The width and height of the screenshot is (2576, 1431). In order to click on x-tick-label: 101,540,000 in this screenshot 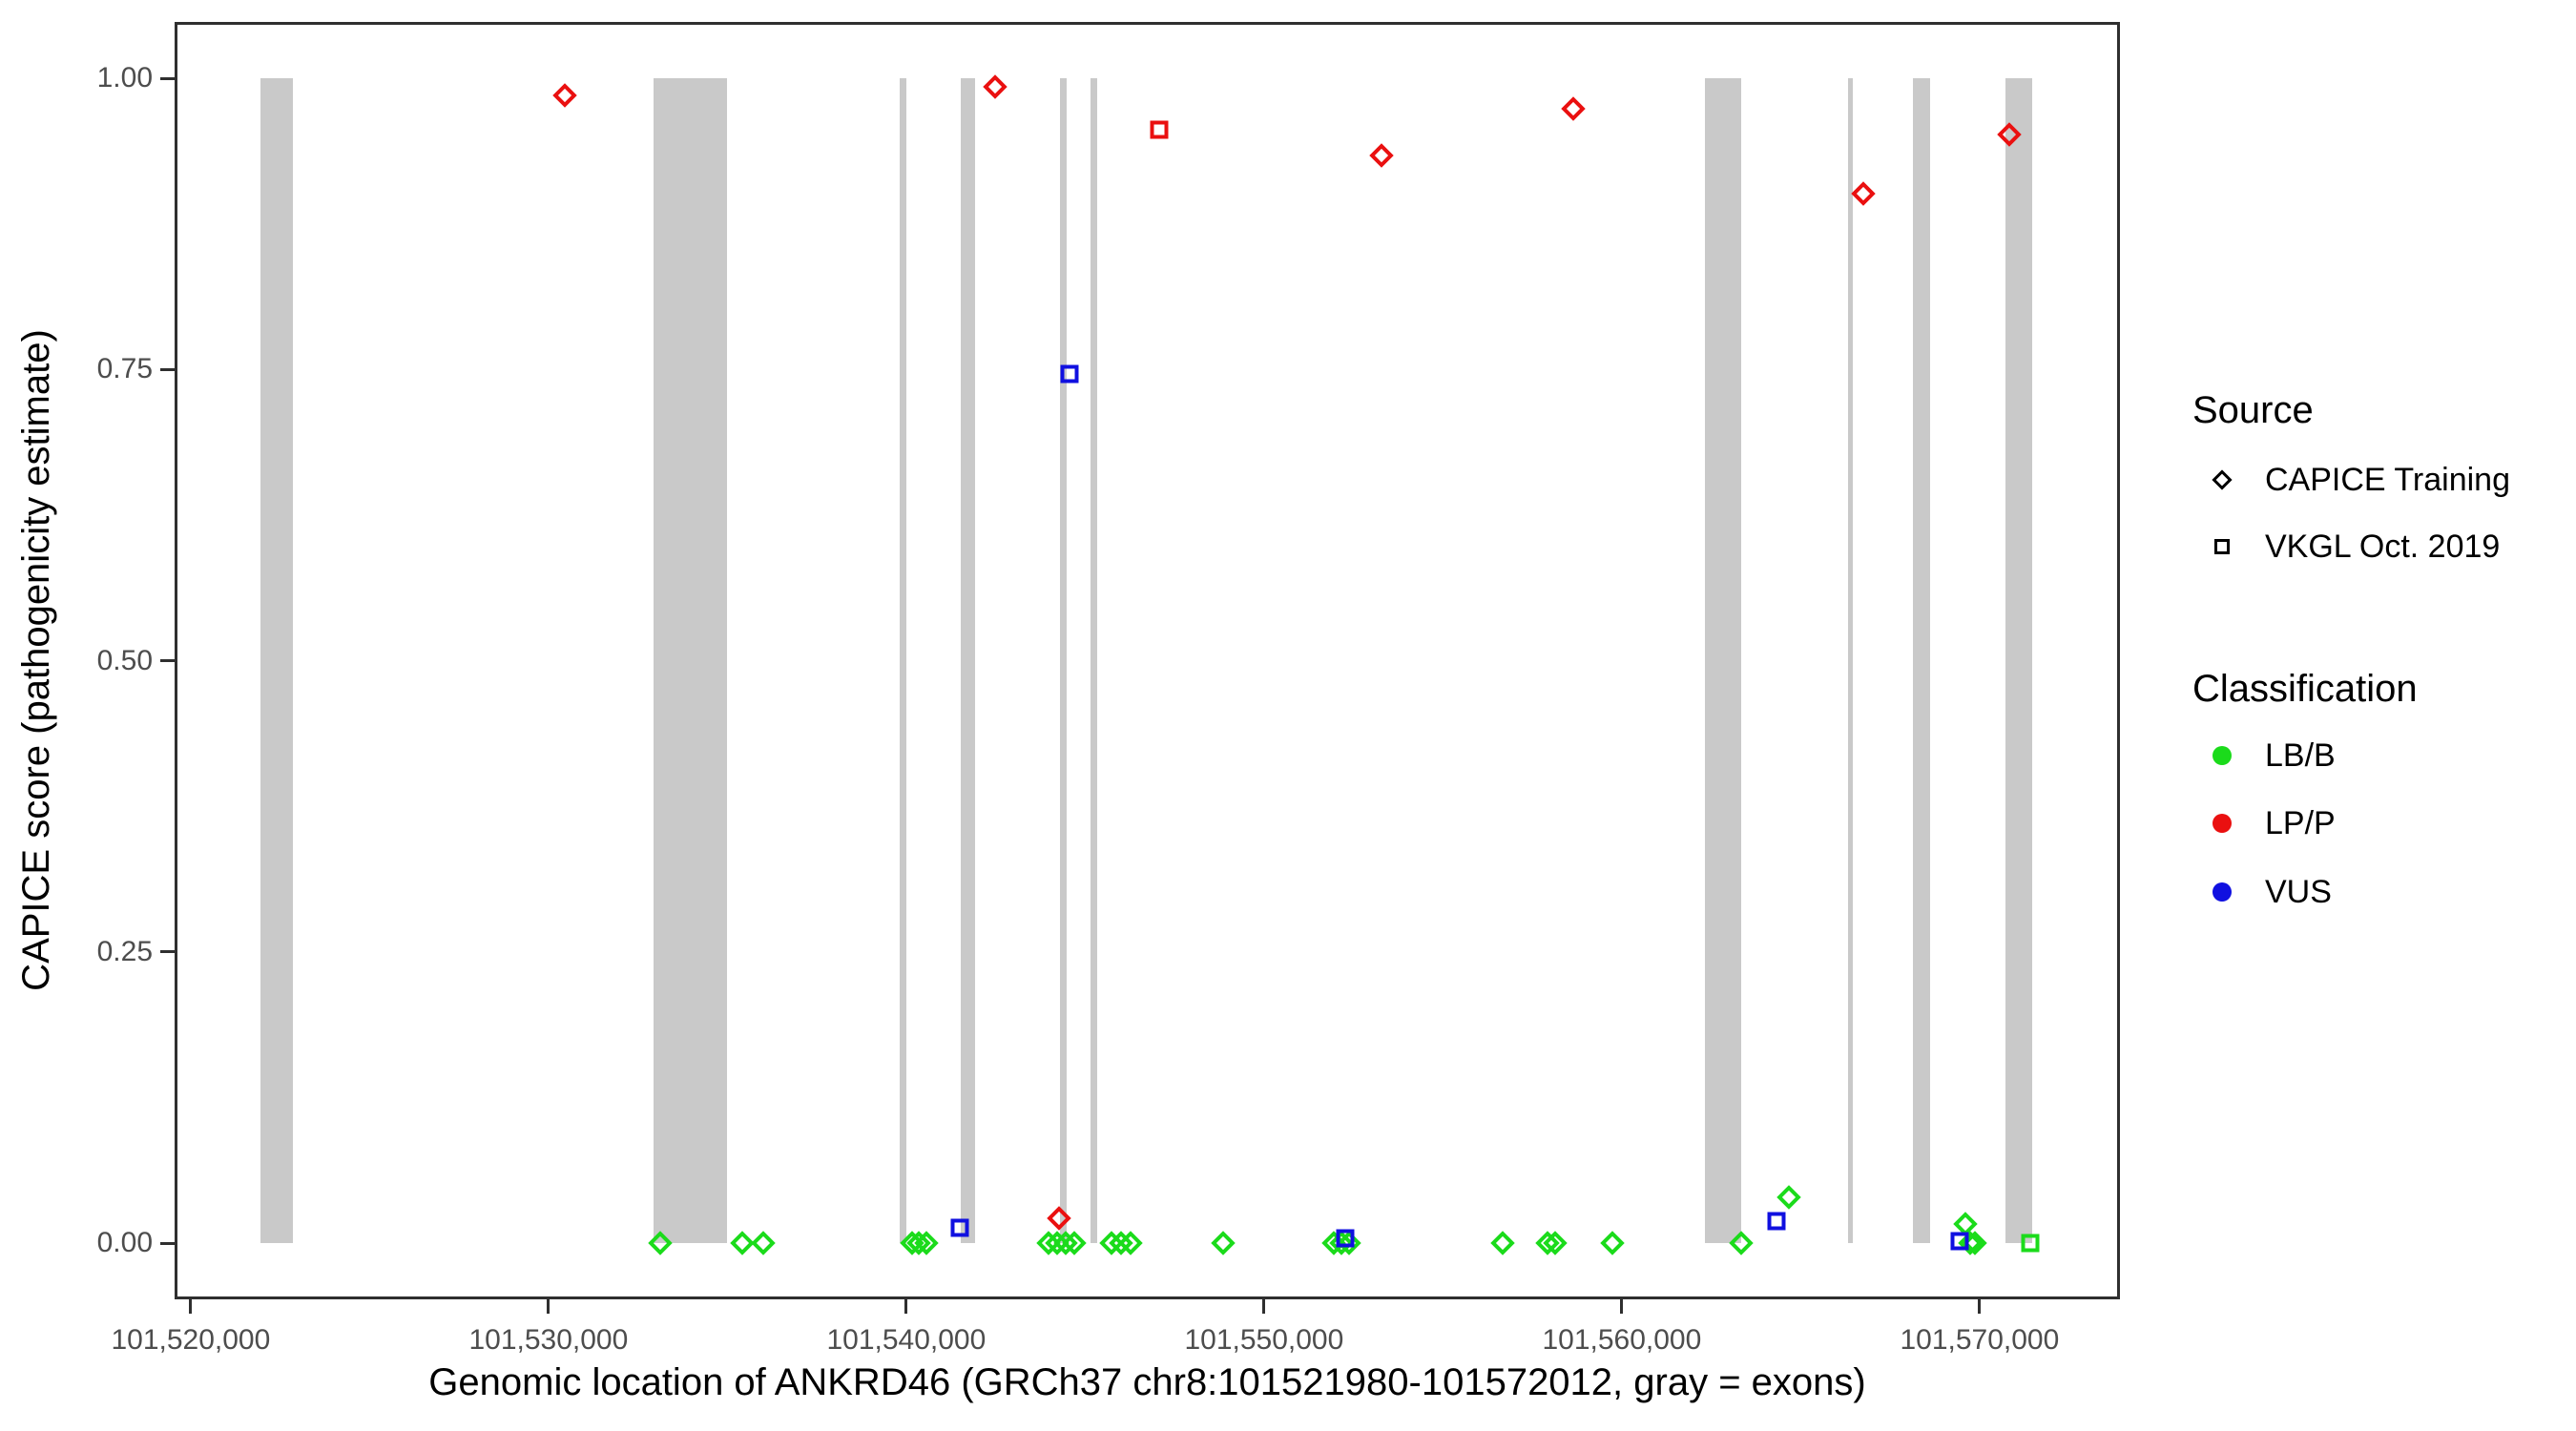, I will do `click(906, 1340)`.